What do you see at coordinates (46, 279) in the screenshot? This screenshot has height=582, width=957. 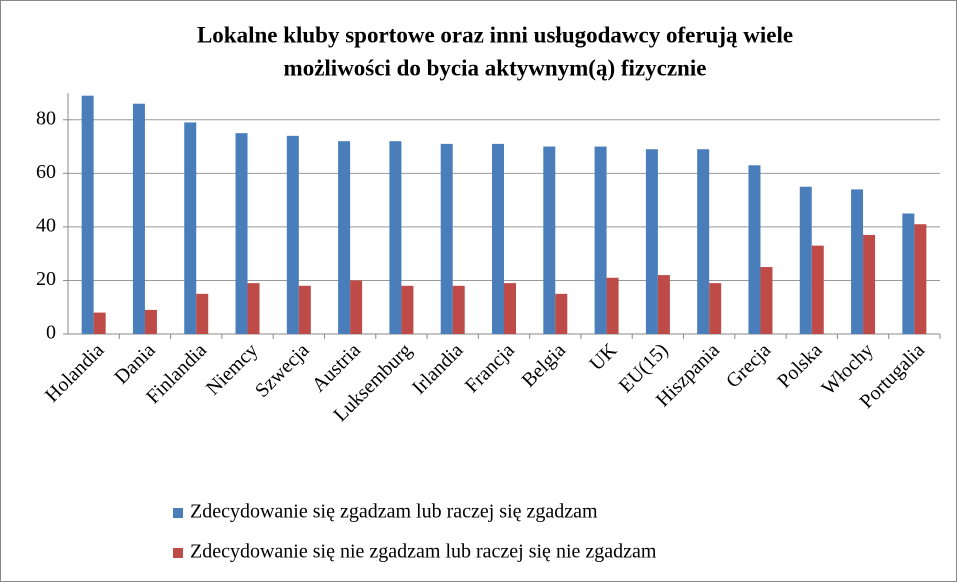 I see `y-tick-label: 20` at bounding box center [46, 279].